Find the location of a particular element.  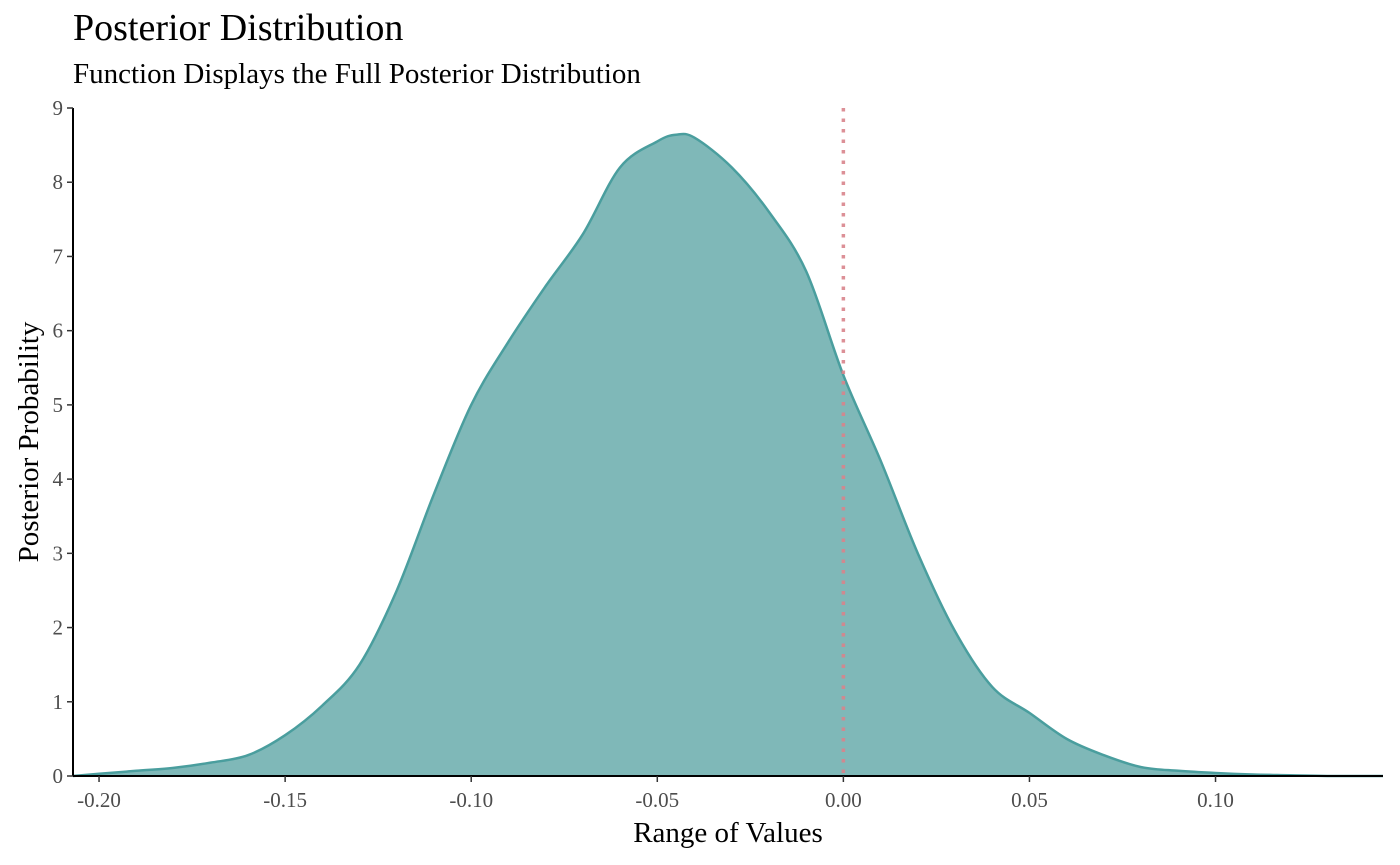

y-tick-label: 2 is located at coordinates (58, 628).